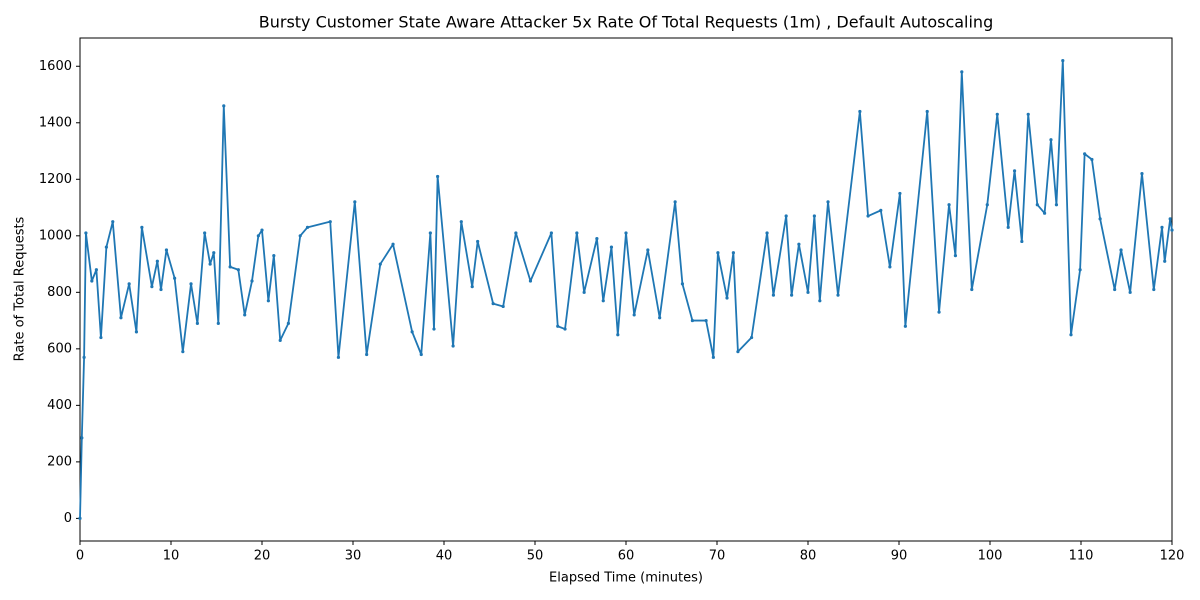  I want to click on x-tick-label: 100, so click(990, 556).